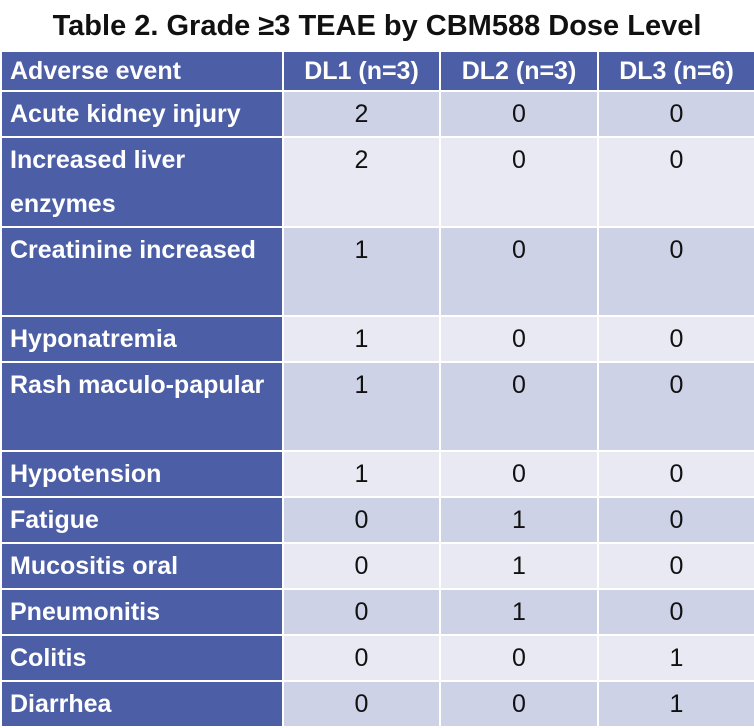  I want to click on row-label: Colitis, so click(142, 658).